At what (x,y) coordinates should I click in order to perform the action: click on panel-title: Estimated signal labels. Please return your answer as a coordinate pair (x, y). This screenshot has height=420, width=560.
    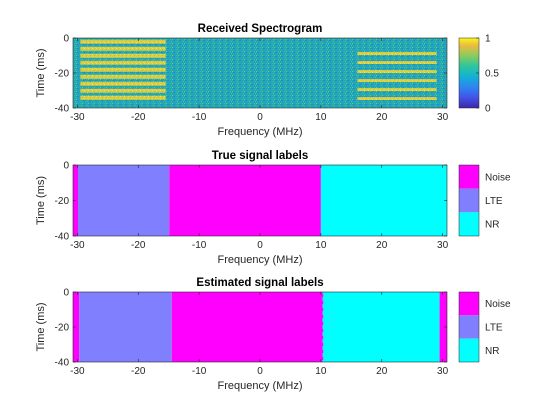
    Looking at the image, I should click on (259, 283).